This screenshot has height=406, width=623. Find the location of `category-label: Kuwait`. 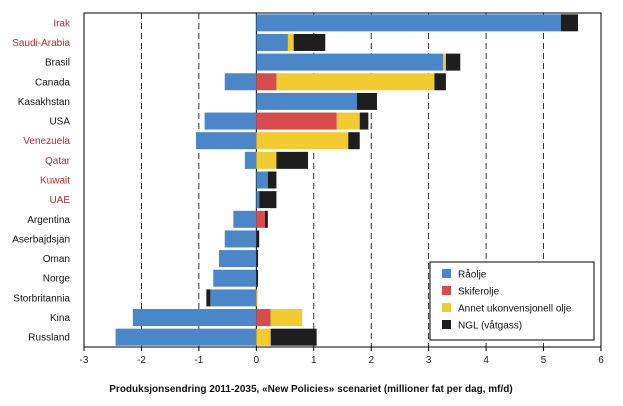

category-label: Kuwait is located at coordinates (55, 181).